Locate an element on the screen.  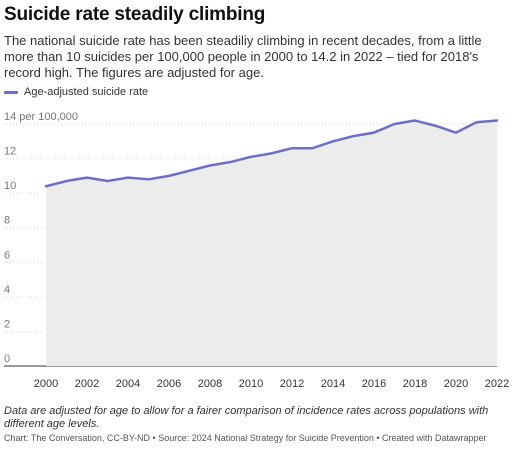
y-tick-label: 0 is located at coordinates (7, 359).